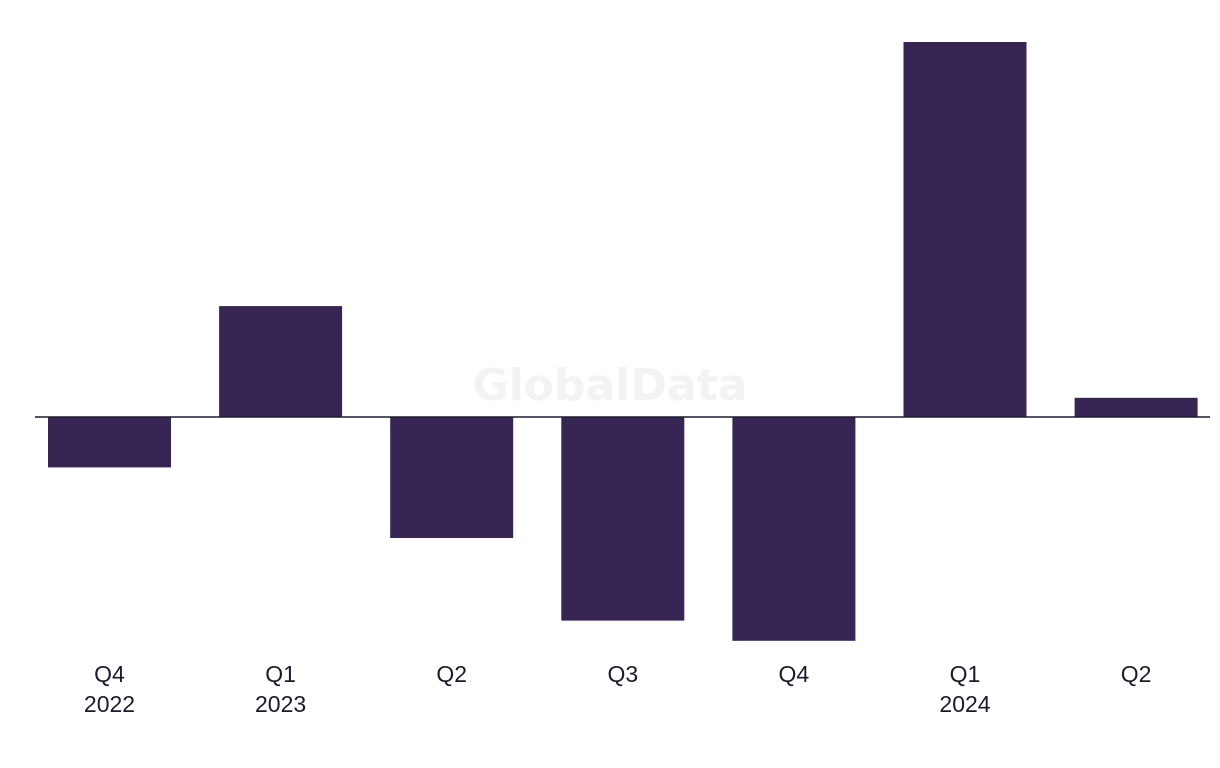 The image size is (1220, 768). What do you see at coordinates (622, 674) in the screenshot?
I see `x-tick-label-quarter: Q3` at bounding box center [622, 674].